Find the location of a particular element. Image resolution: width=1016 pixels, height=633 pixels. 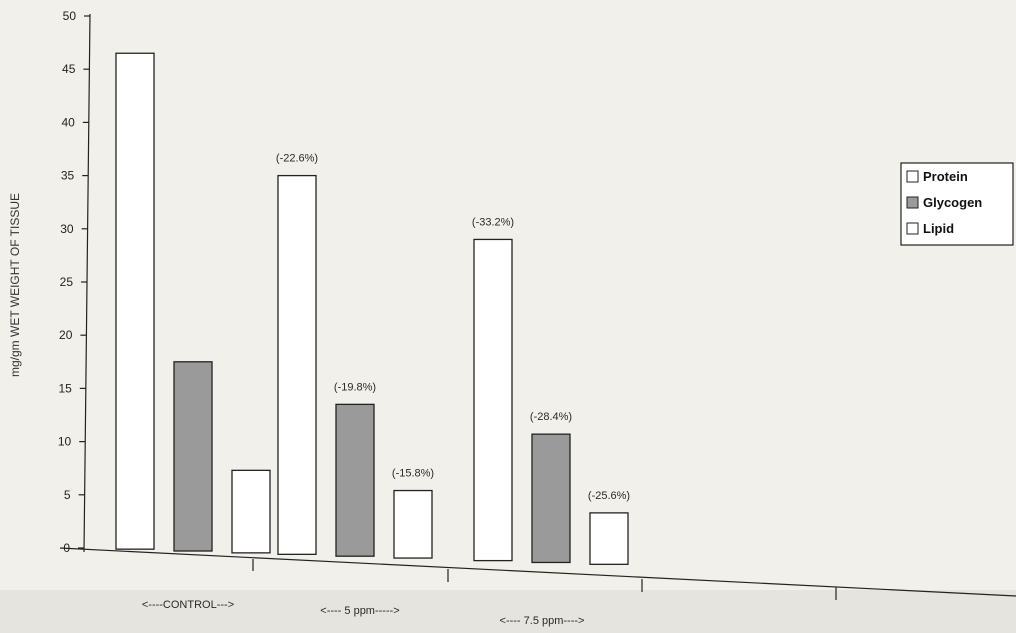

y-tick-label: 25 is located at coordinates (67, 282).